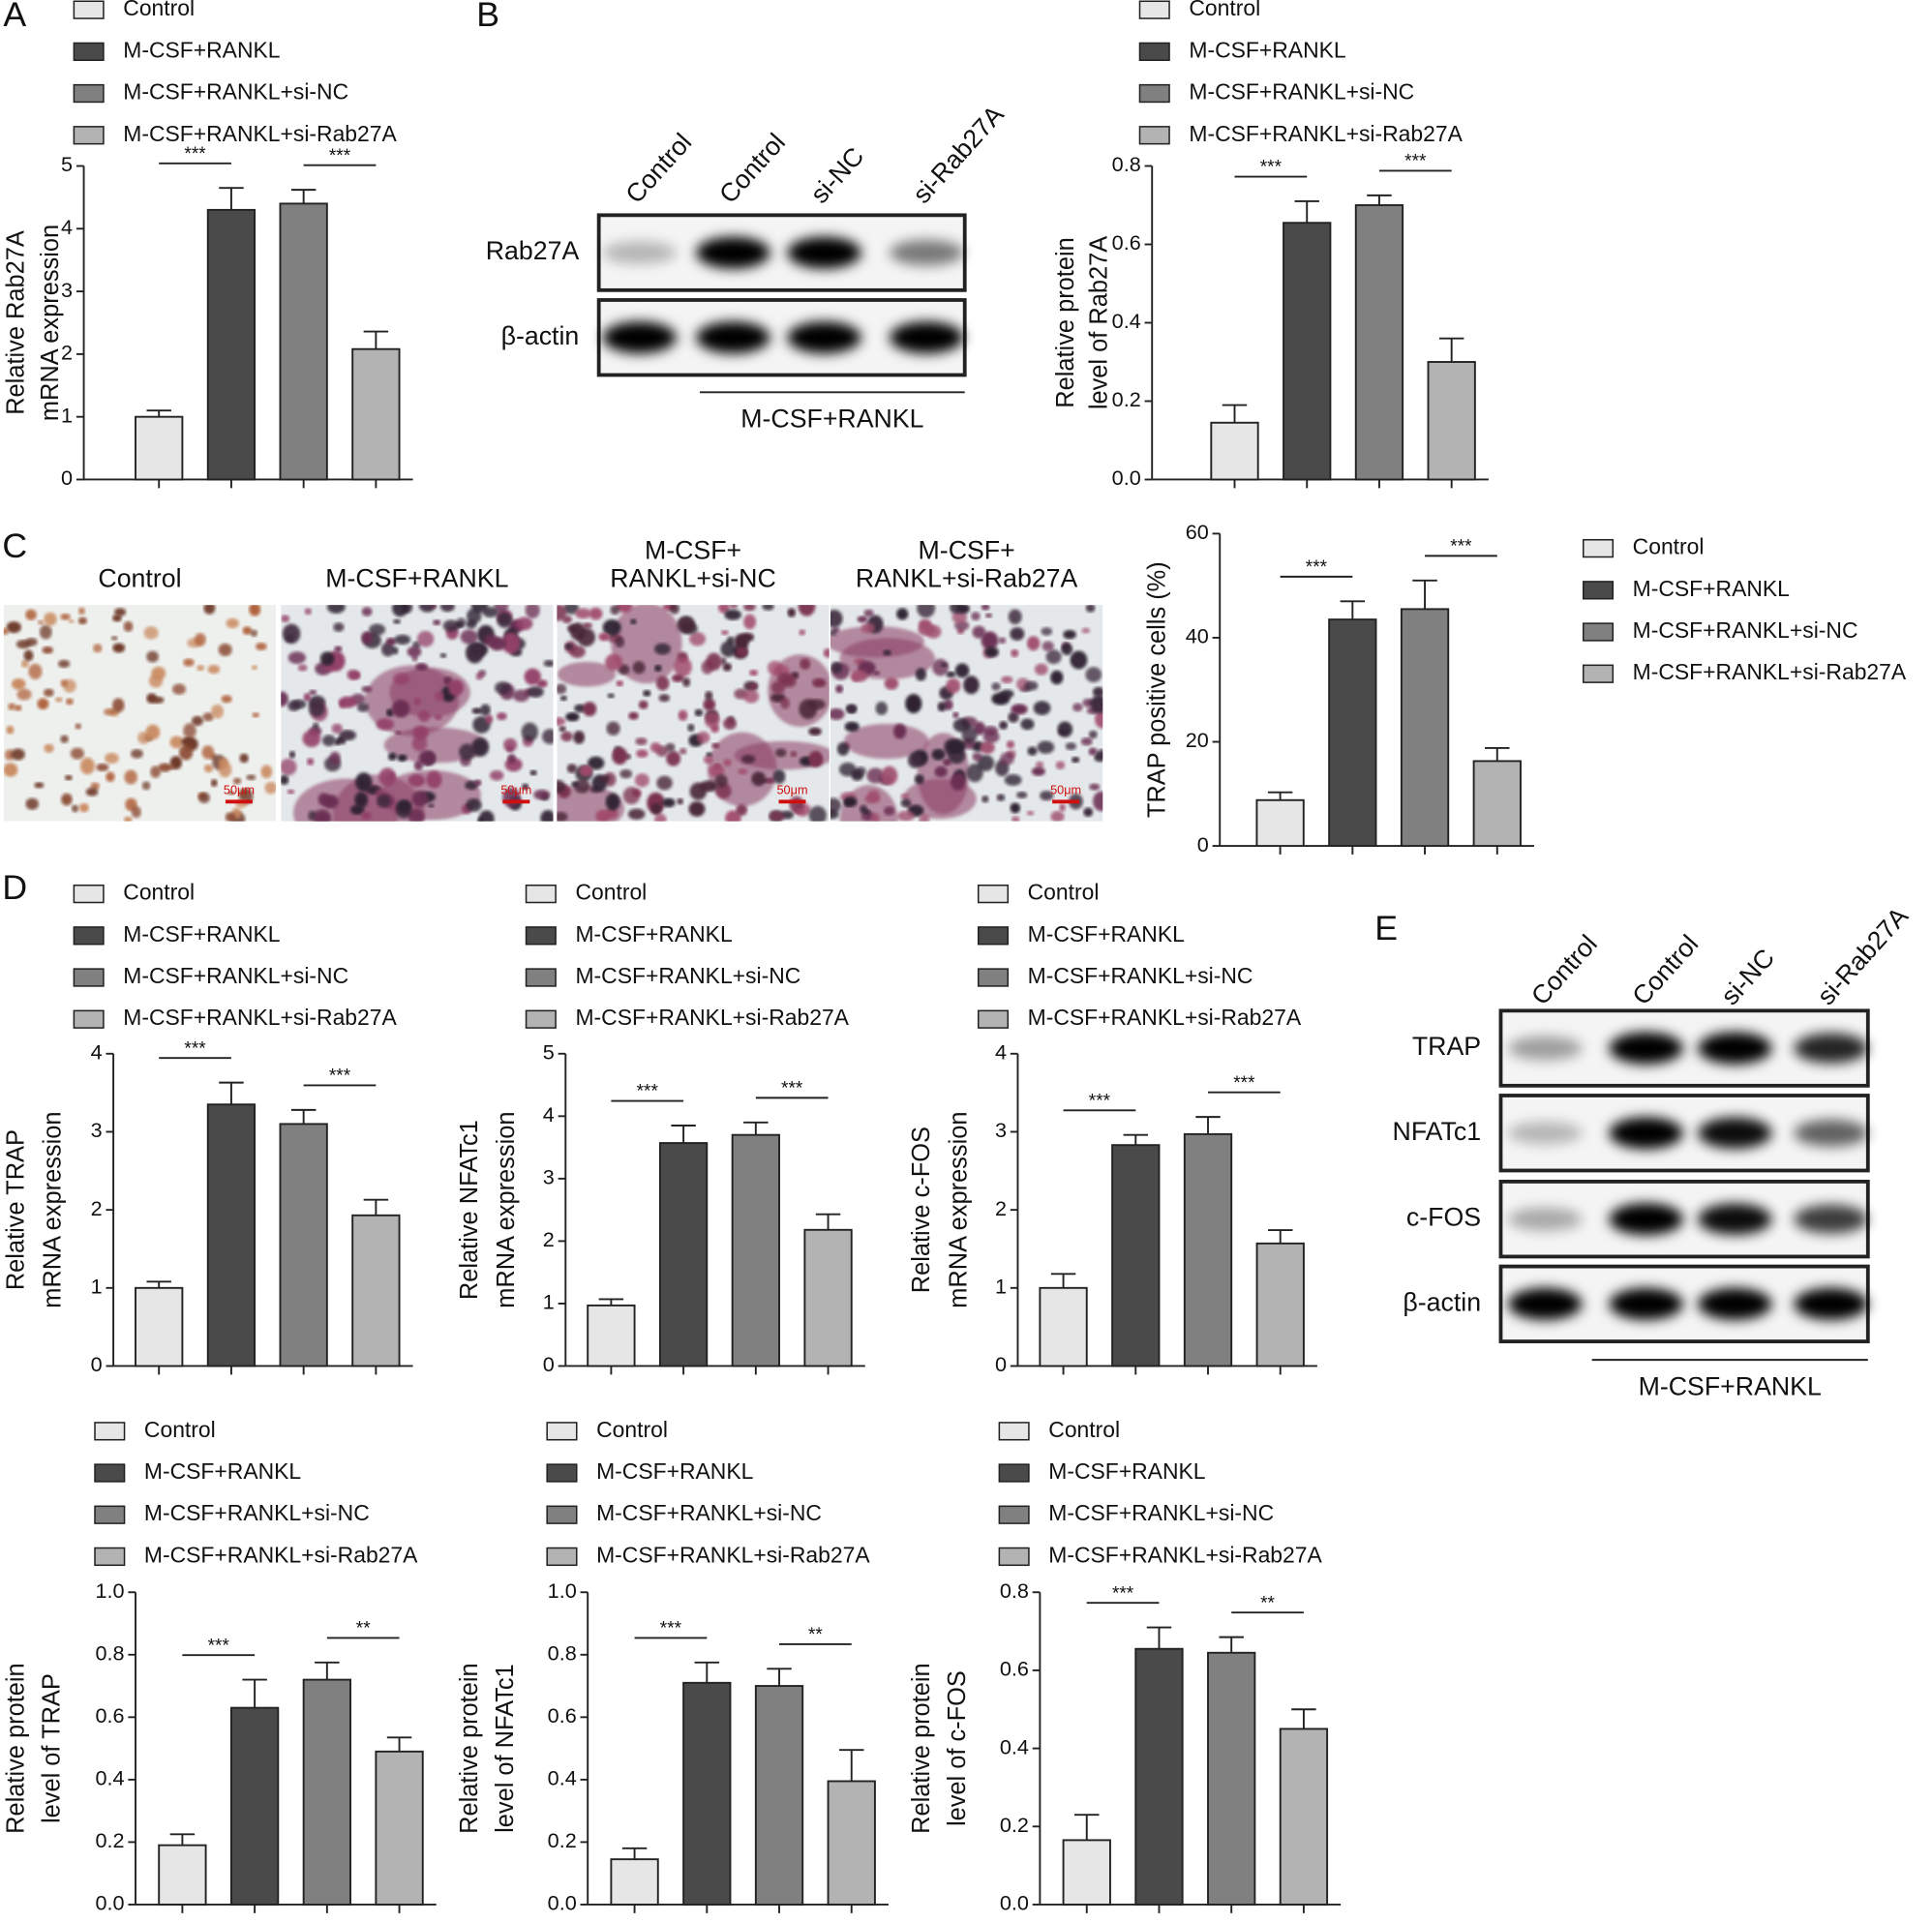  What do you see at coordinates (1446, 1046) in the screenshot?
I see `row-label: TRAP` at bounding box center [1446, 1046].